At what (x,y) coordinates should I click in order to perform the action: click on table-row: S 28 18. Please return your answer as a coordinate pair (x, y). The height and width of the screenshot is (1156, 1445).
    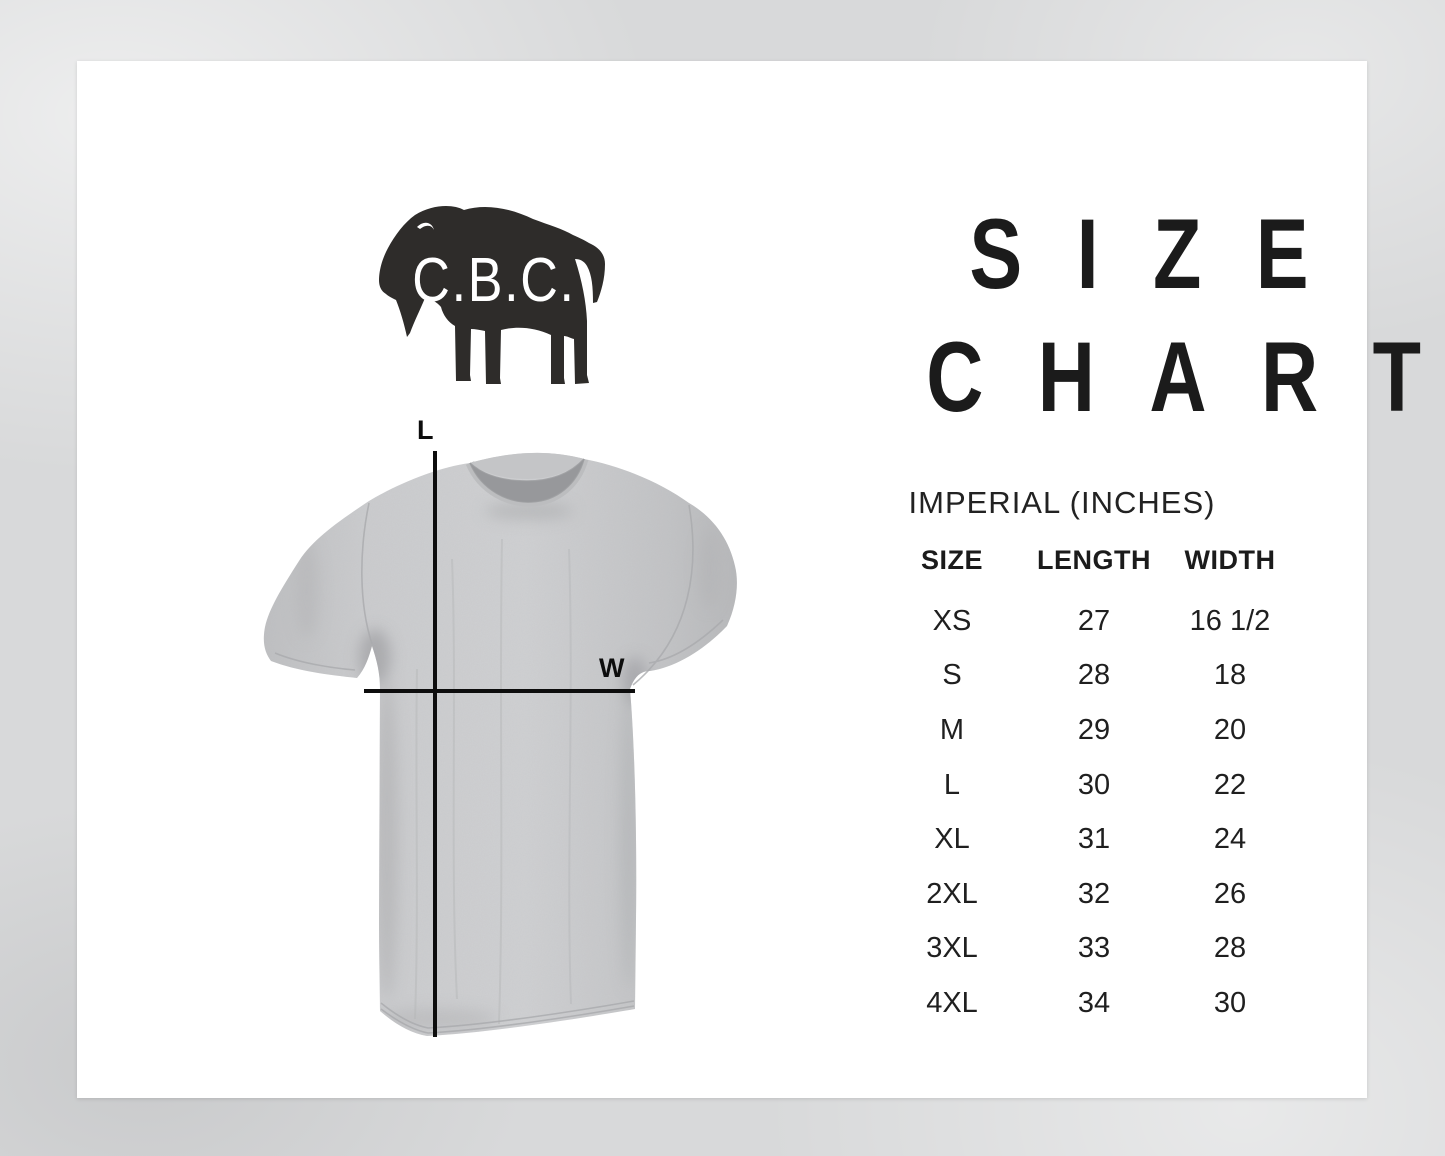
    Looking at the image, I should click on (1088, 676).